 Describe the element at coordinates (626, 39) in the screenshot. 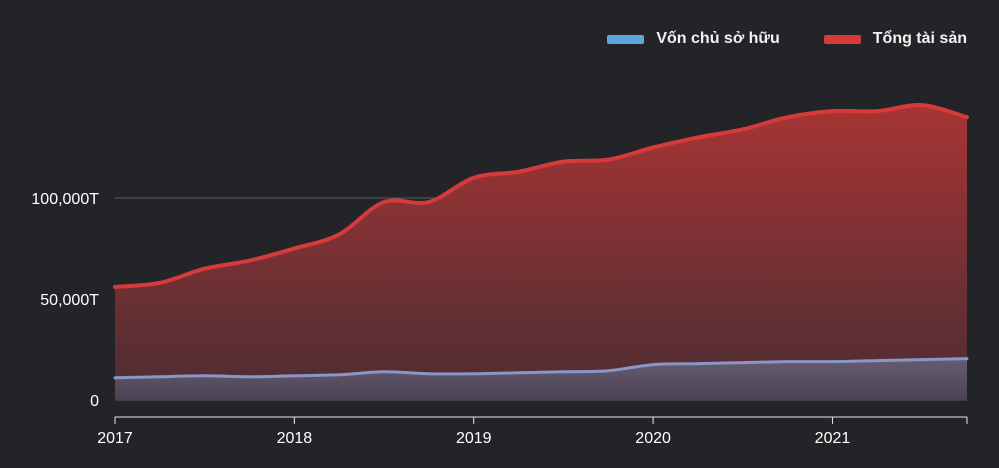

I see `legend-swatch-equity` at that location.